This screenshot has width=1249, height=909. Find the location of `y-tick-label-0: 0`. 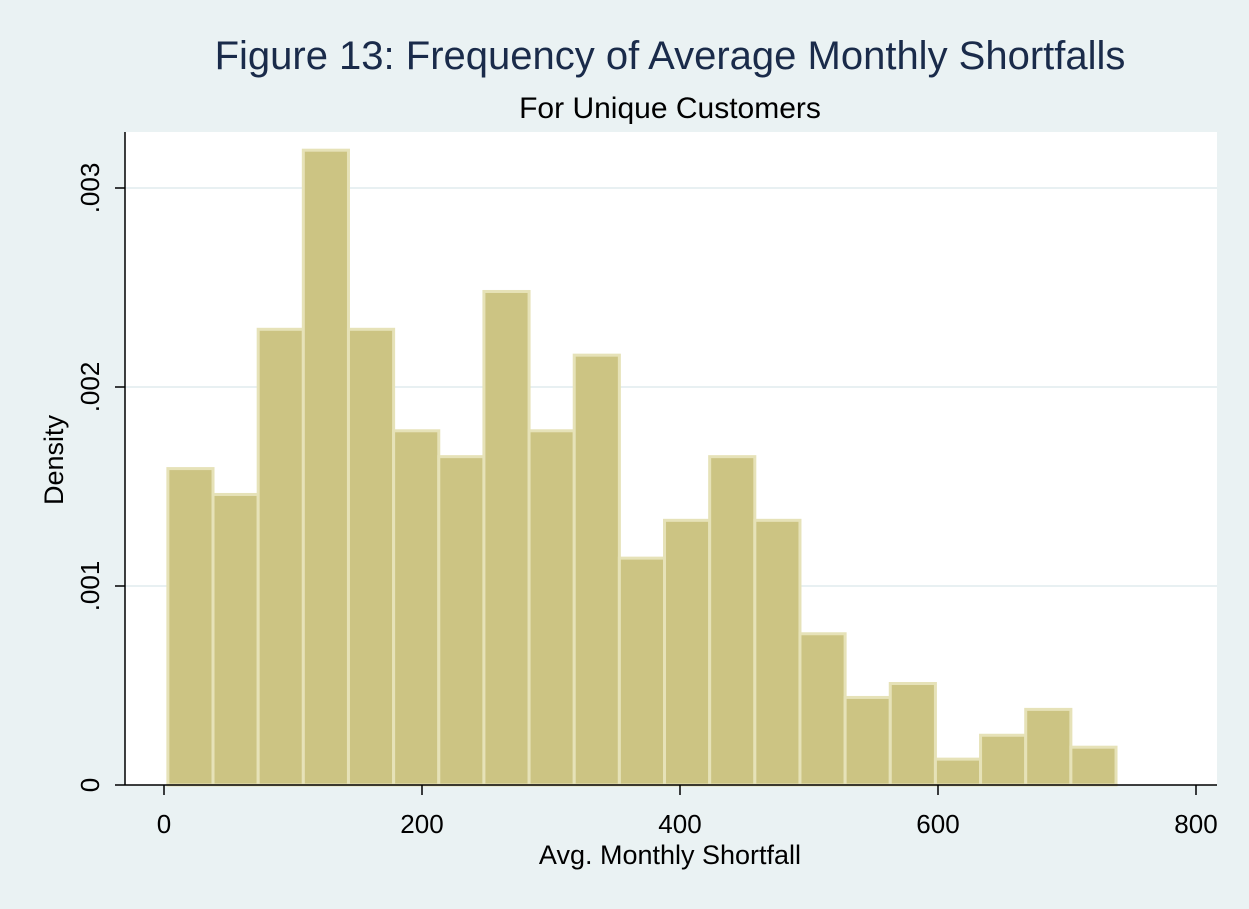

y-tick-label-0: 0 is located at coordinates (90, 785).